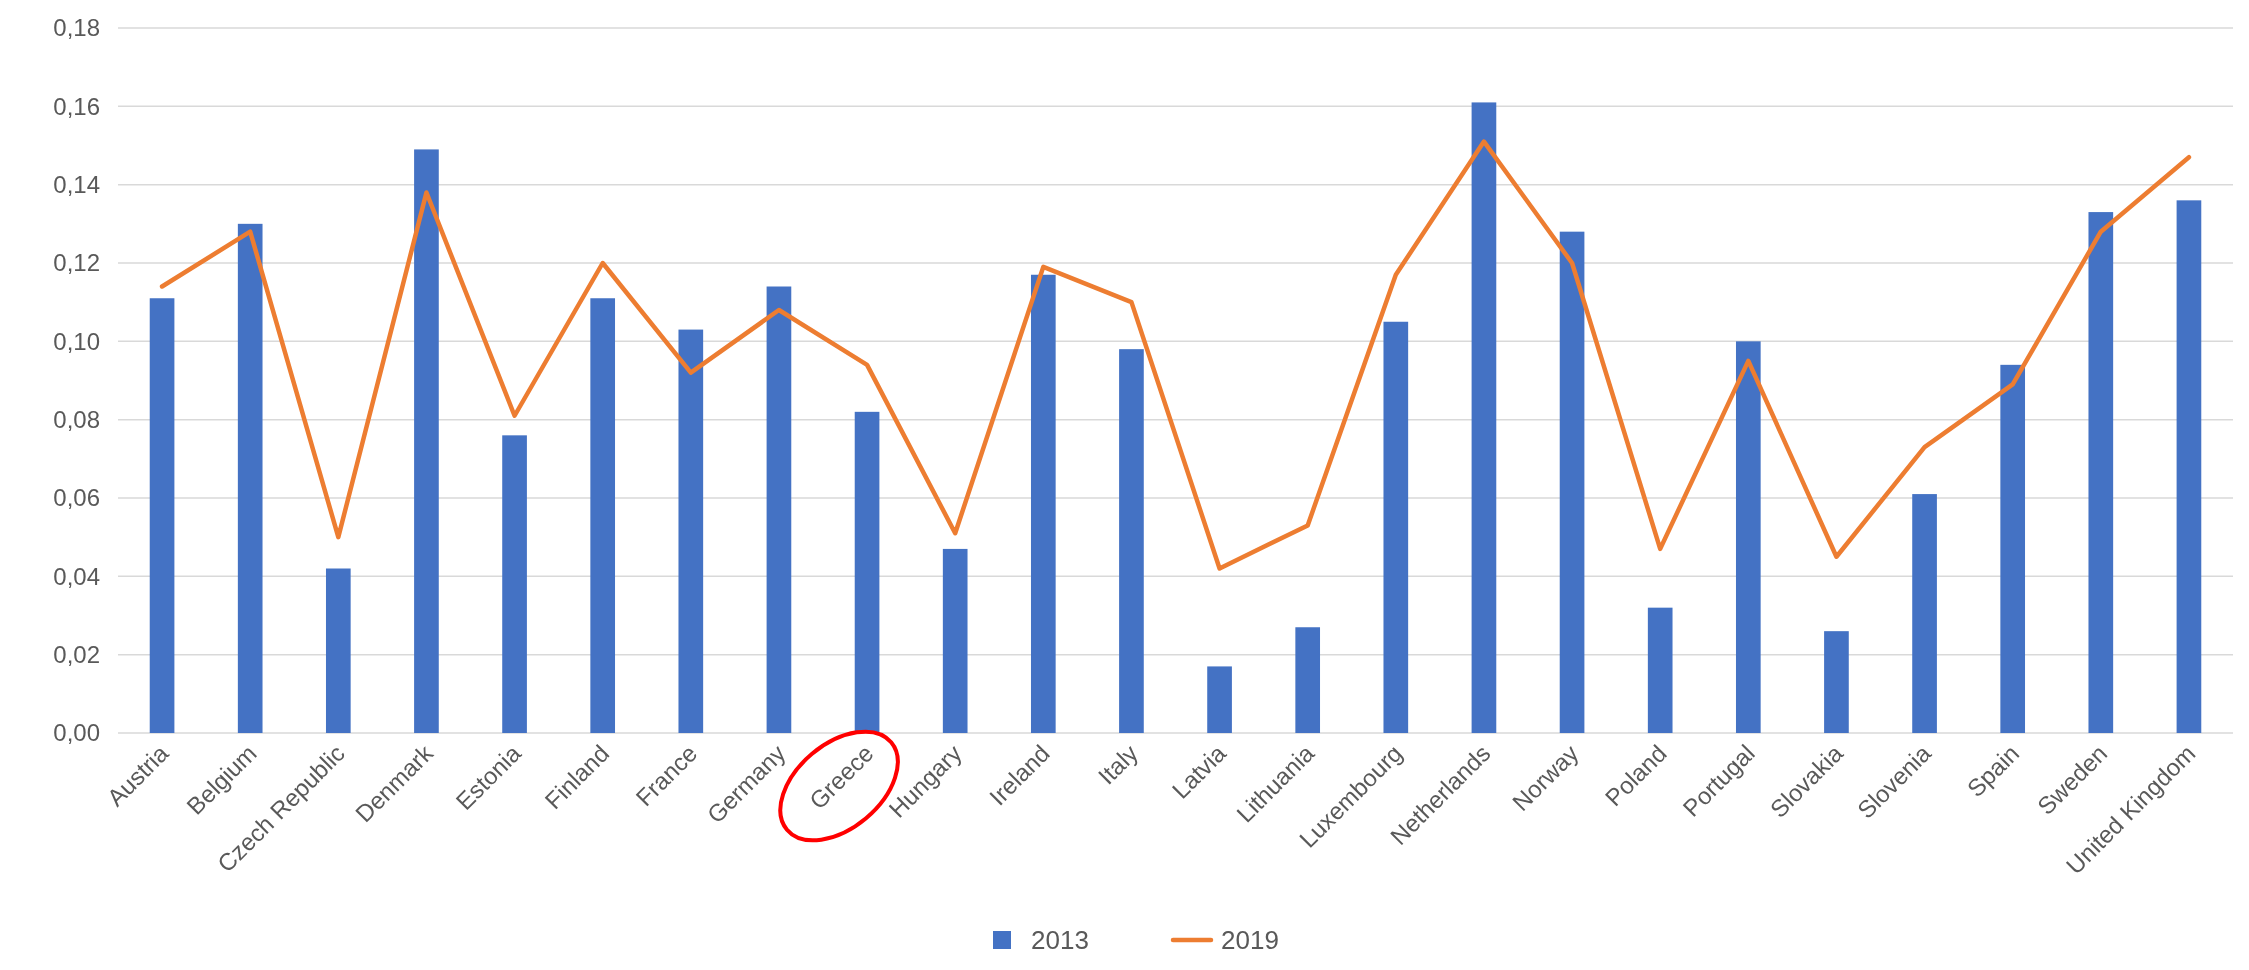 The height and width of the screenshot is (970, 2249). I want to click on y-tick-label: 0,16, so click(76, 106).